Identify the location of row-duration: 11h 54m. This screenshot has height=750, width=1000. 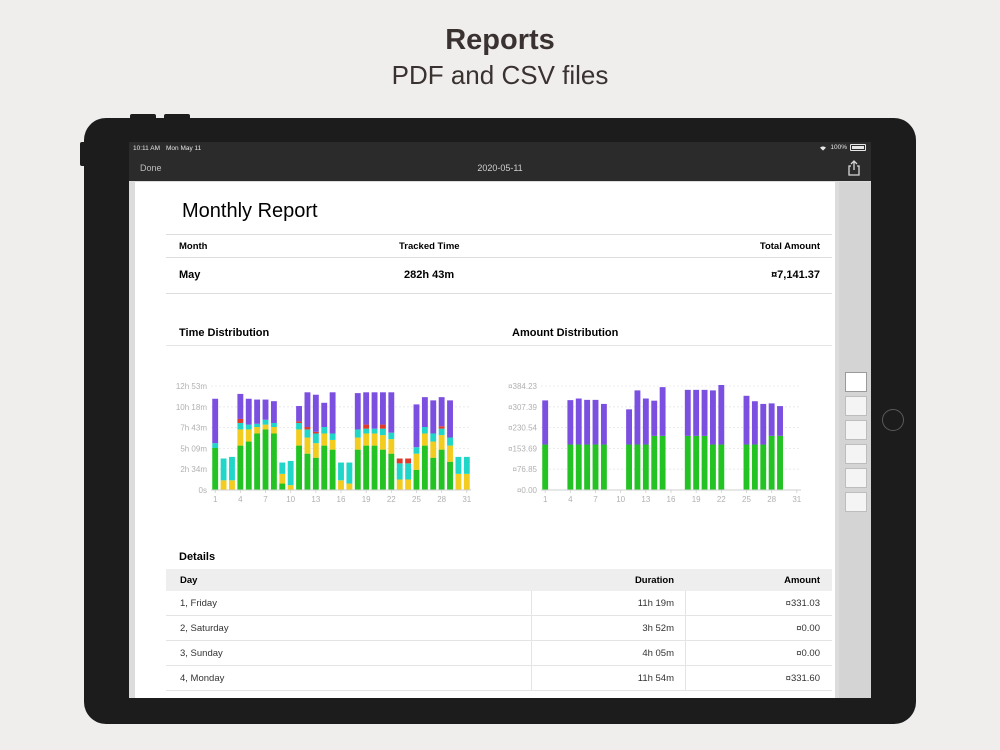
(655, 678).